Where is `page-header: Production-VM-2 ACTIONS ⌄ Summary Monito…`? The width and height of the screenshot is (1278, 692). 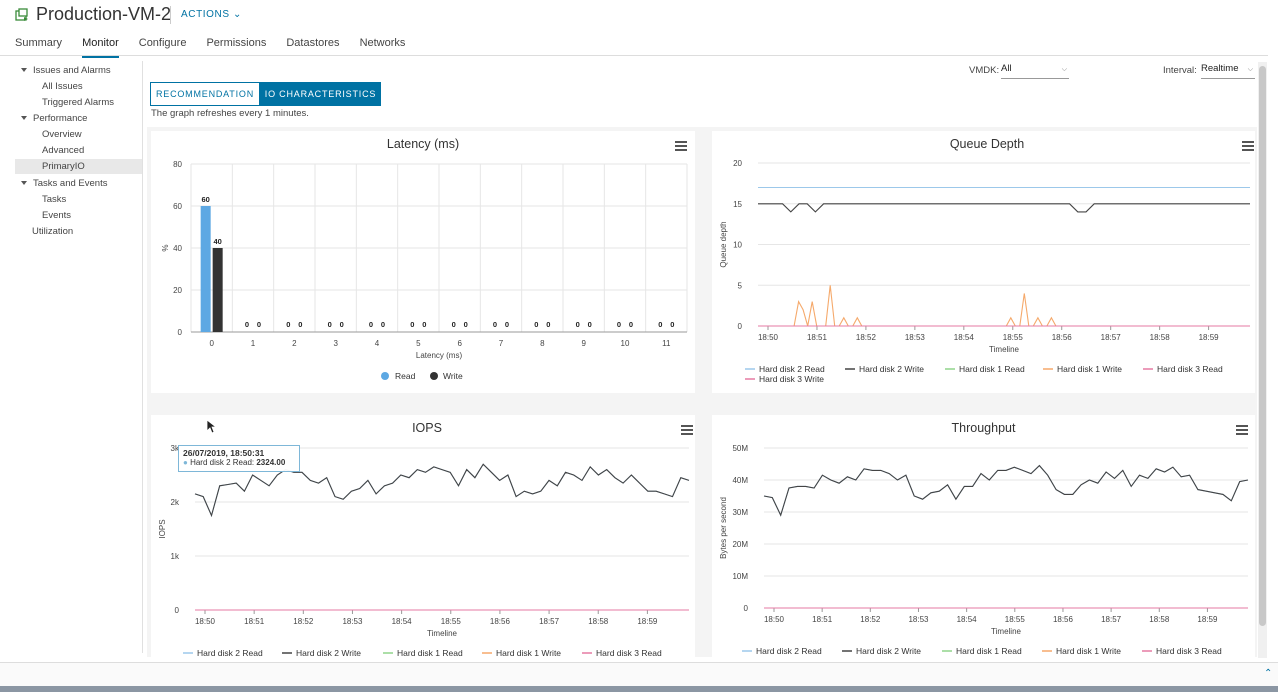 page-header: Production-VM-2 ACTIONS ⌄ Summary Monito… is located at coordinates (639, 29).